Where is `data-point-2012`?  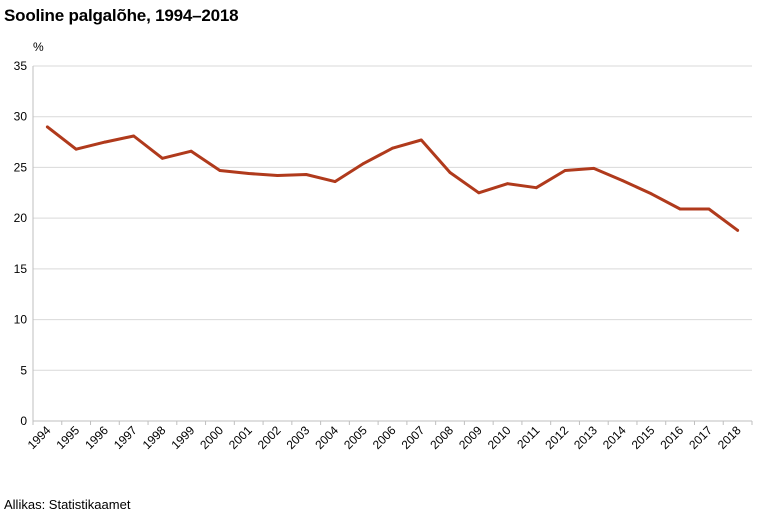 data-point-2012 is located at coordinates (565, 170).